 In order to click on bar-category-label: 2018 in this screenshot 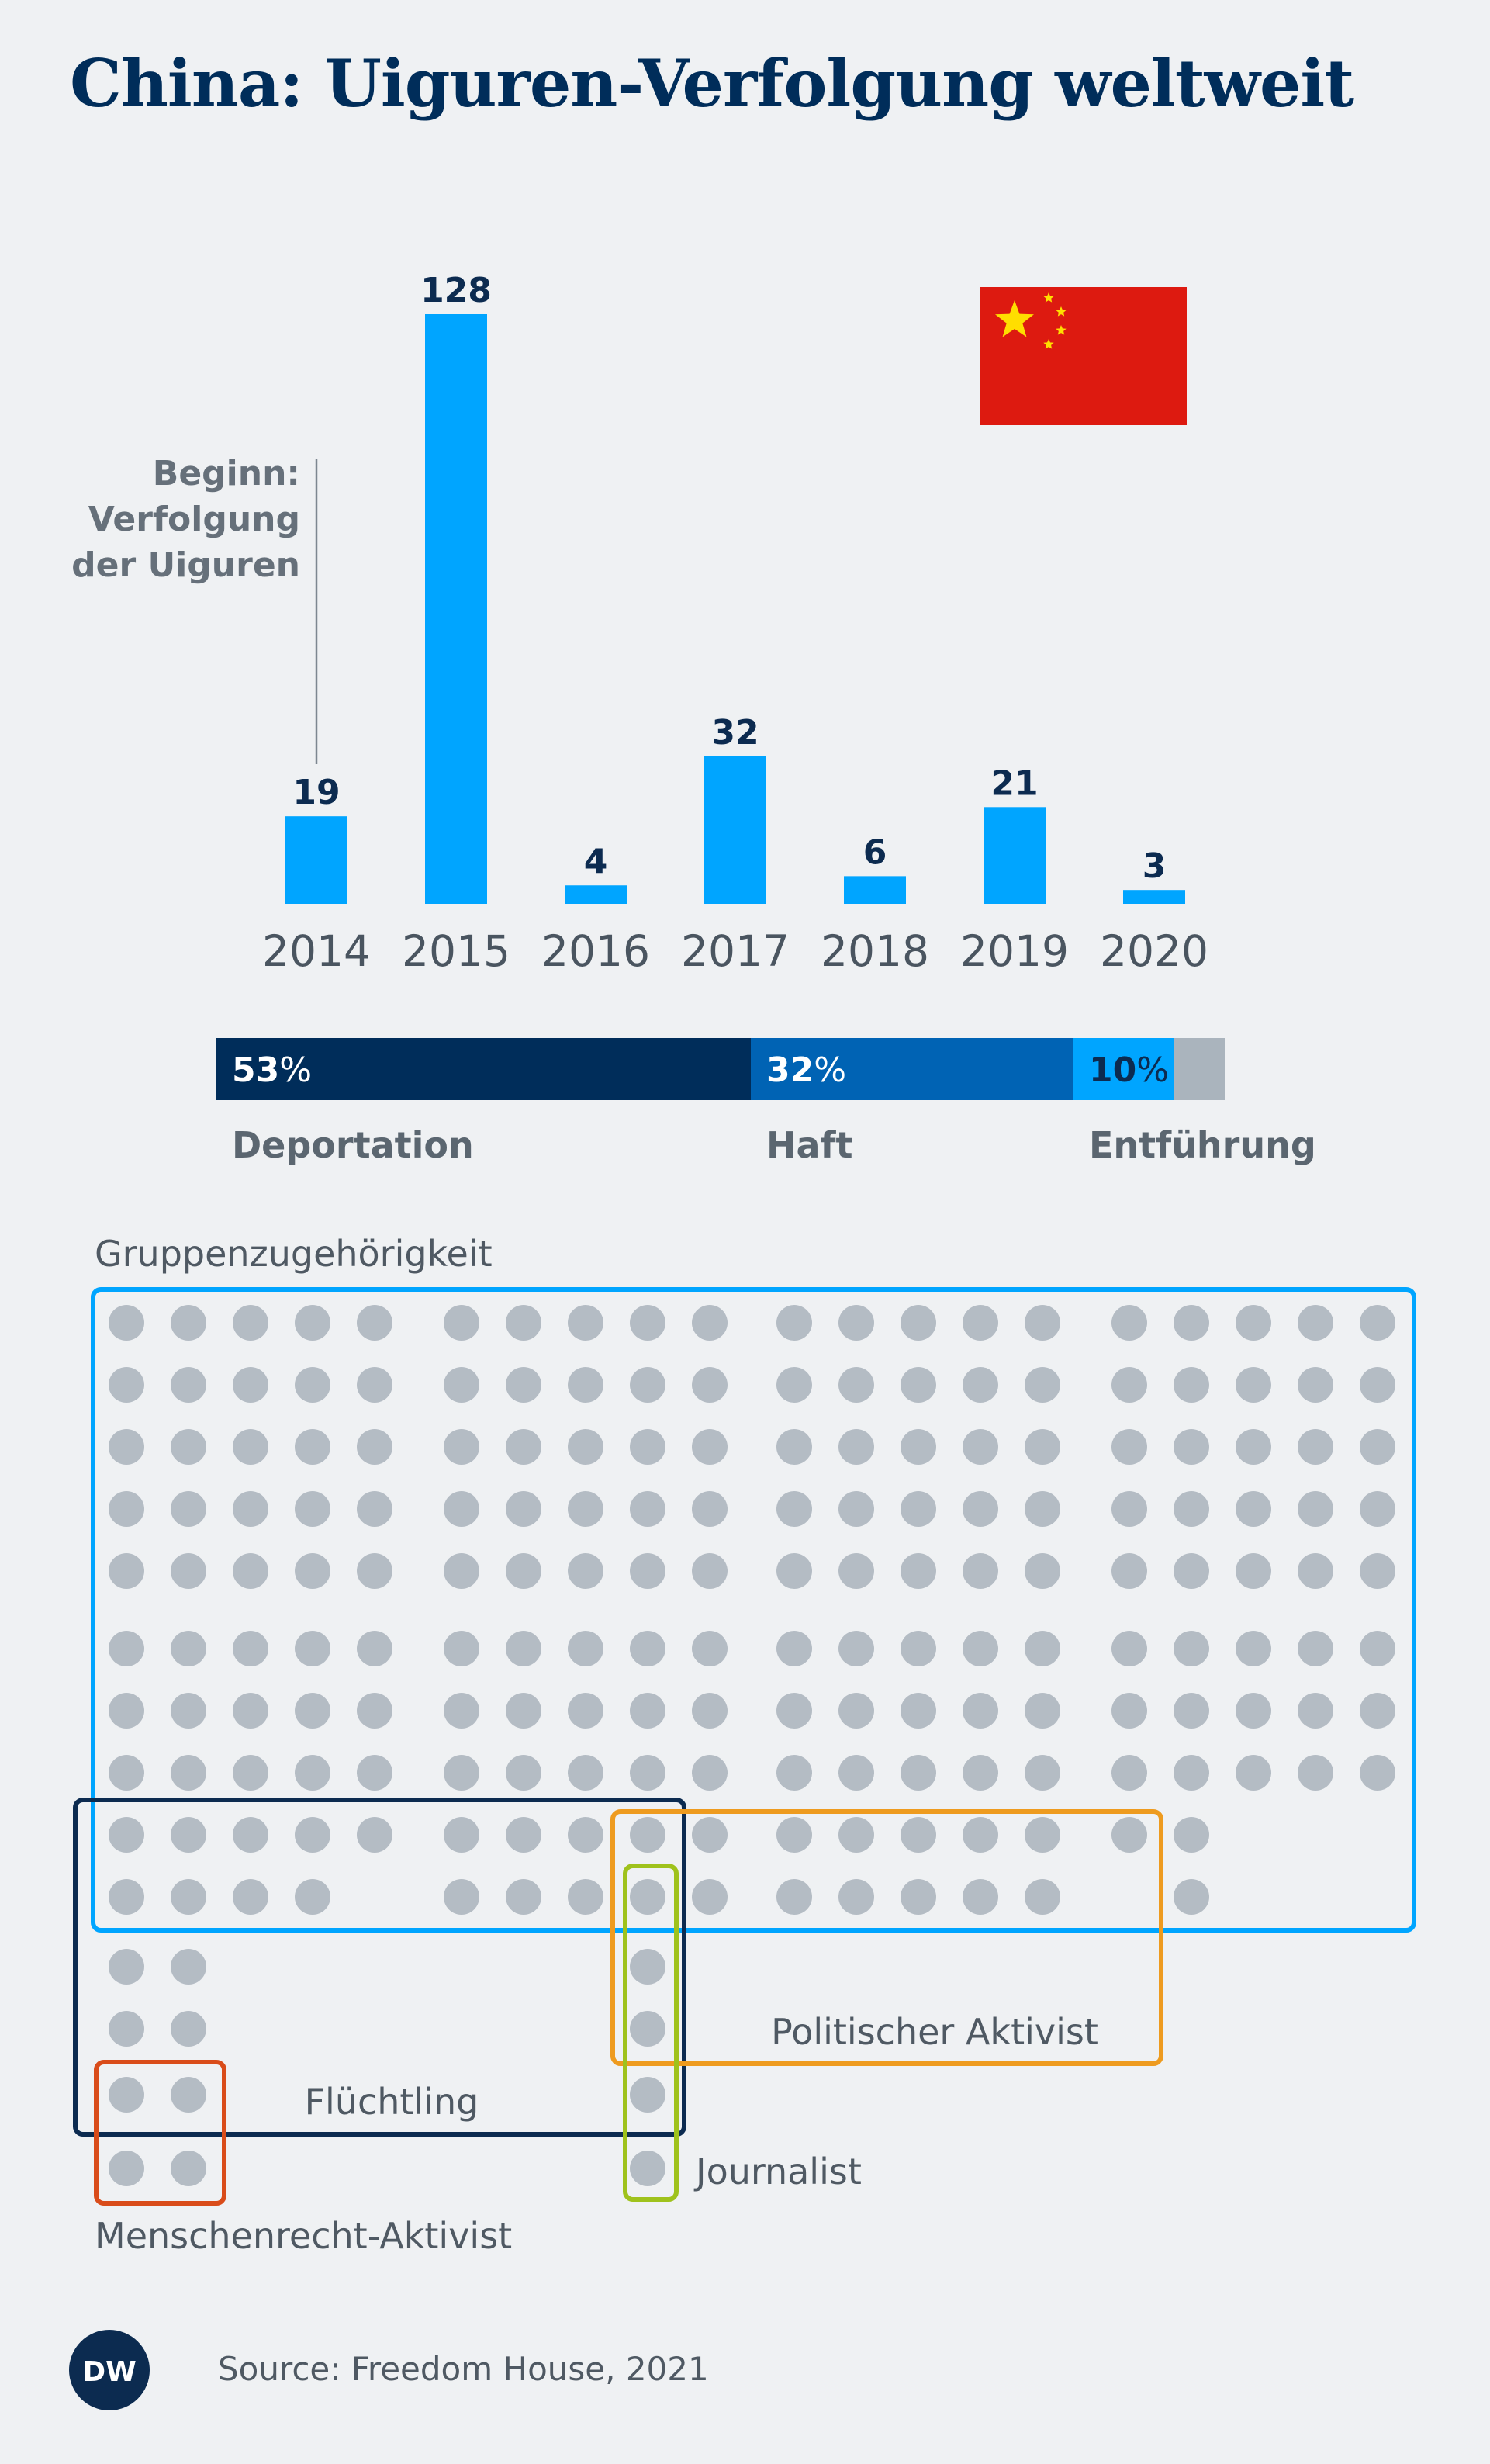, I will do `click(875, 951)`.